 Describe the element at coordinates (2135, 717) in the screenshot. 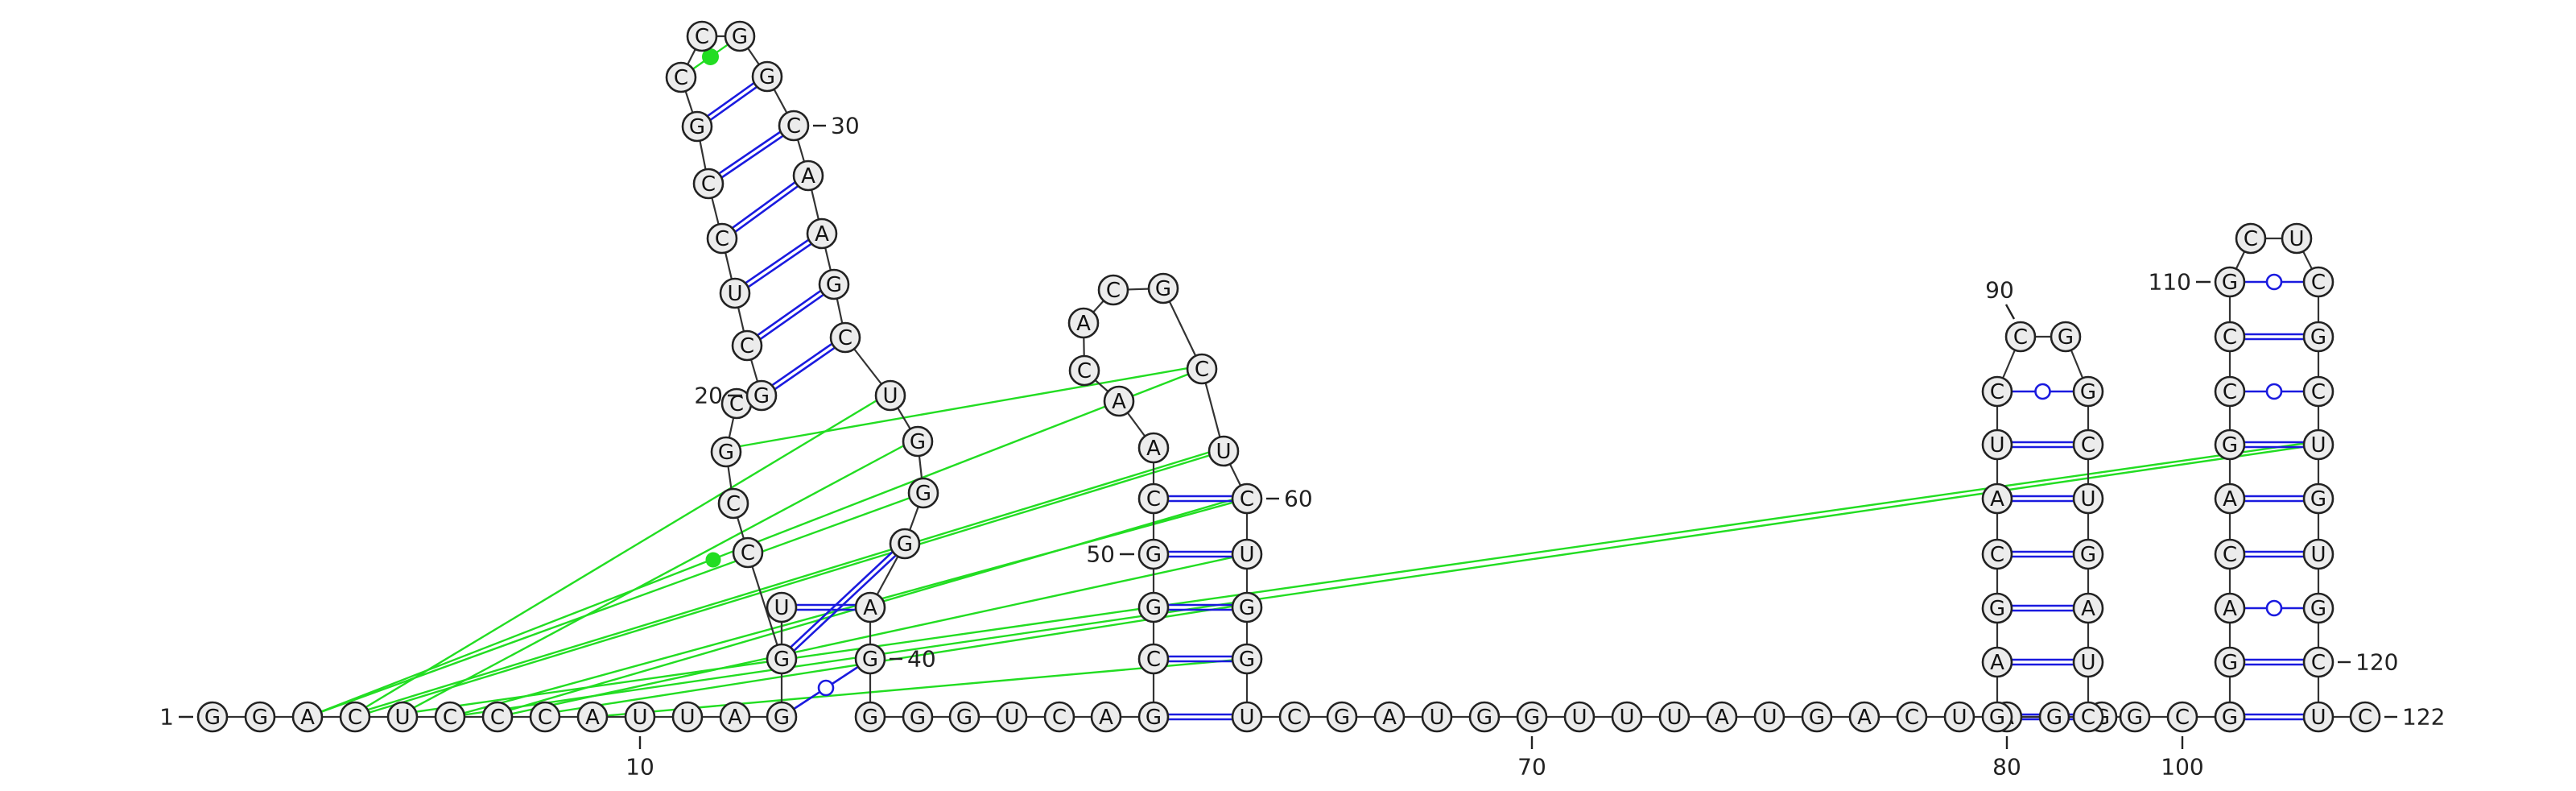

I see `nucleotide-99: G` at that location.